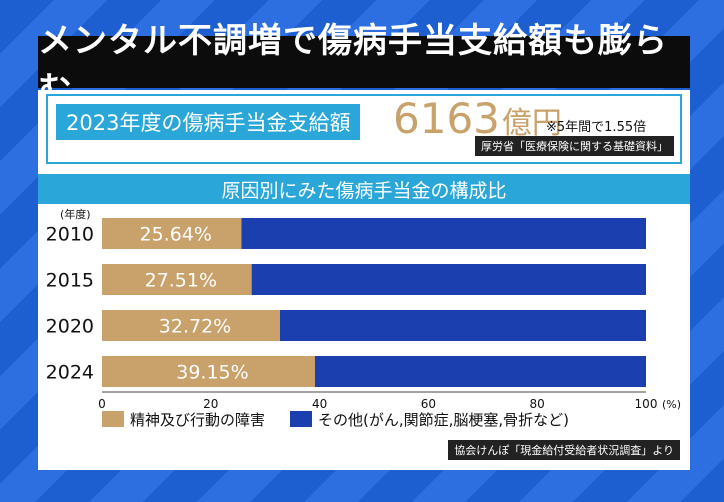  What do you see at coordinates (428, 404) in the screenshot?
I see `x-tick-label: 60` at bounding box center [428, 404].